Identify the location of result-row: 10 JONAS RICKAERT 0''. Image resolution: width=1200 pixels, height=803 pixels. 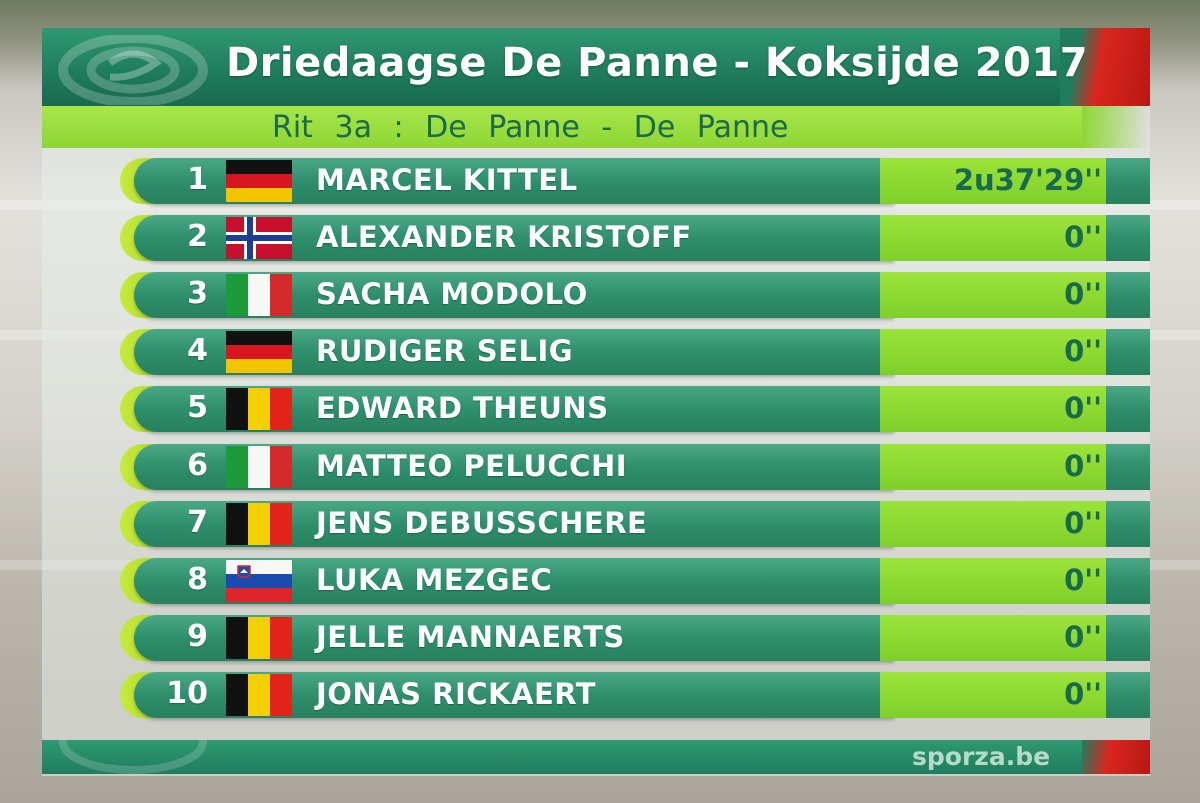
(635, 695).